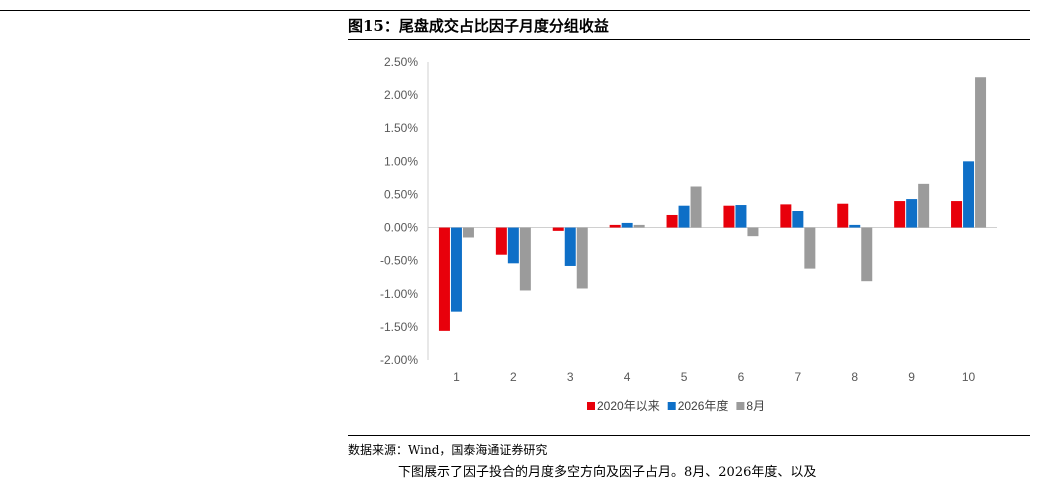  What do you see at coordinates (401, 161) in the screenshot?
I see `y-tick-label: 1.00%` at bounding box center [401, 161].